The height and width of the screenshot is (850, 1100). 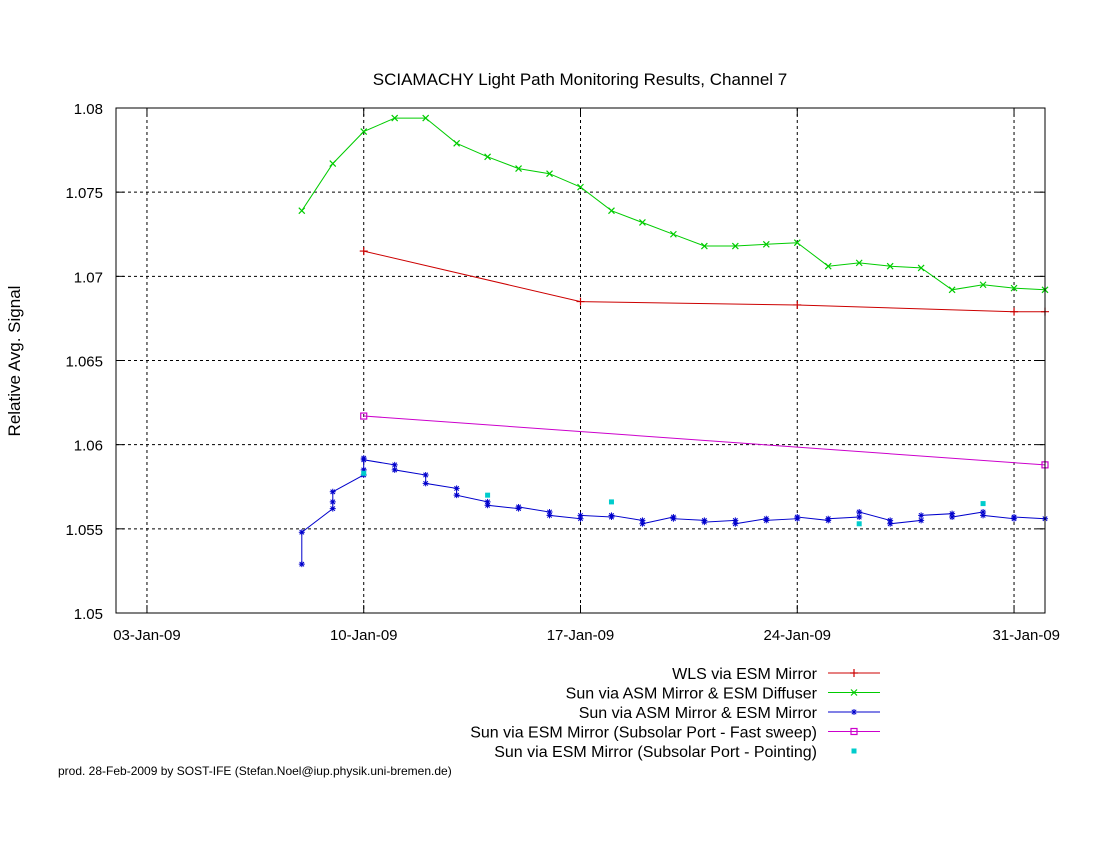 What do you see at coordinates (797, 635) in the screenshot?
I see `x-tick-label: 24-Jan-09` at bounding box center [797, 635].